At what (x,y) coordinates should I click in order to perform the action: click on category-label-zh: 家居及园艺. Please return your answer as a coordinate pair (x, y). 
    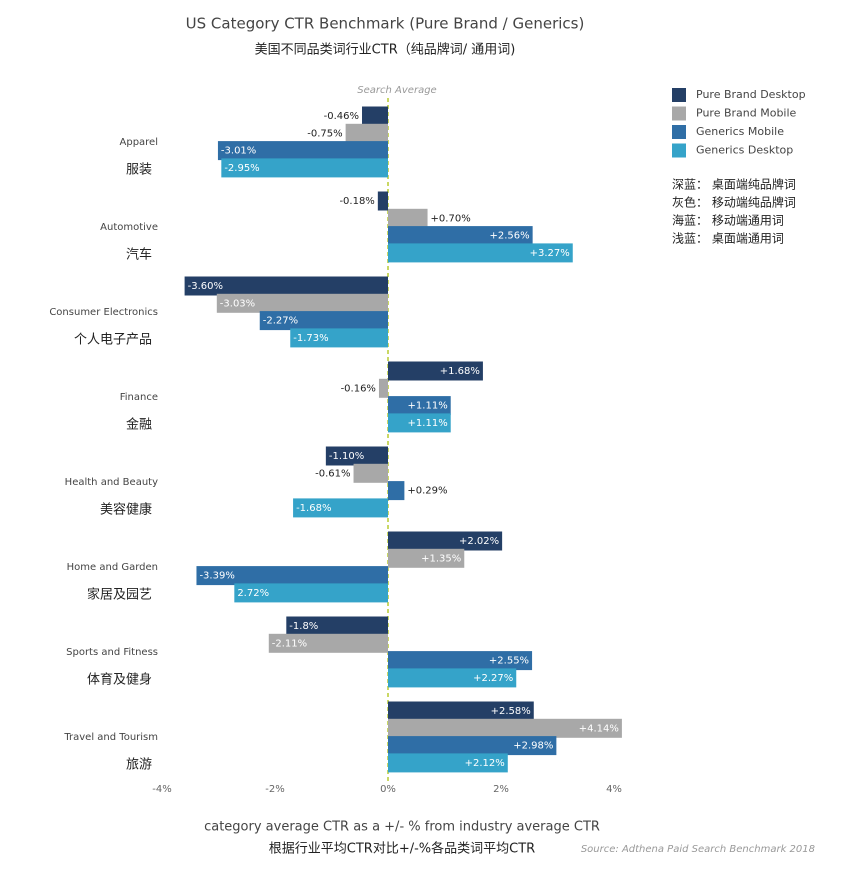
    Looking at the image, I should click on (119, 595).